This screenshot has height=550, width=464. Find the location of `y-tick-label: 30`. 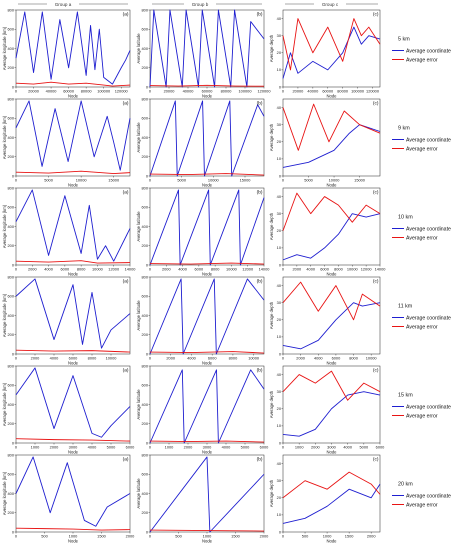

y-tick-label: 30 is located at coordinates (279, 213).